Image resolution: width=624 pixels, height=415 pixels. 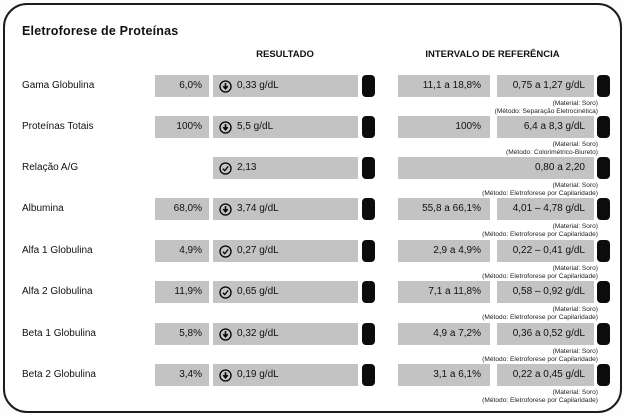 I want to click on reference-value-box: 6,4 a 8,3 g/dL, so click(x=545, y=127).